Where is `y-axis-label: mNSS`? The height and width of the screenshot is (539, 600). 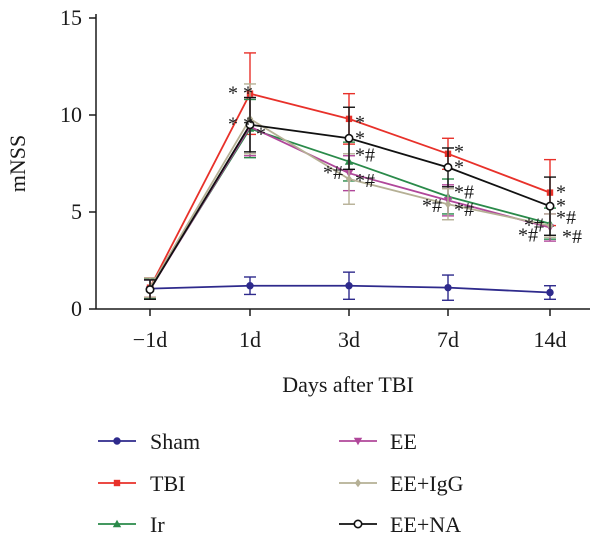 y-axis-label: mNSS is located at coordinates (17, 163).